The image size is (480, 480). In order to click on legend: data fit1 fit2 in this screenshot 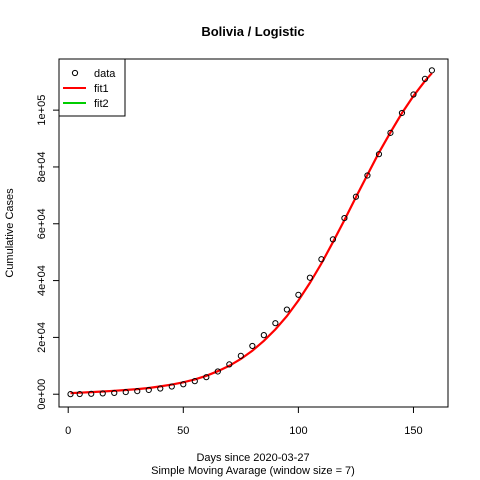, I will do `click(92, 87)`.